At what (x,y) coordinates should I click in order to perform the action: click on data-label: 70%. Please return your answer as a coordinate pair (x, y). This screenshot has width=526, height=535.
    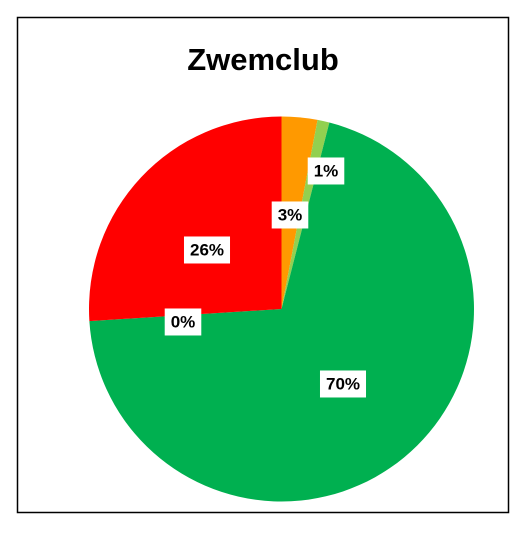
    Looking at the image, I should click on (343, 383).